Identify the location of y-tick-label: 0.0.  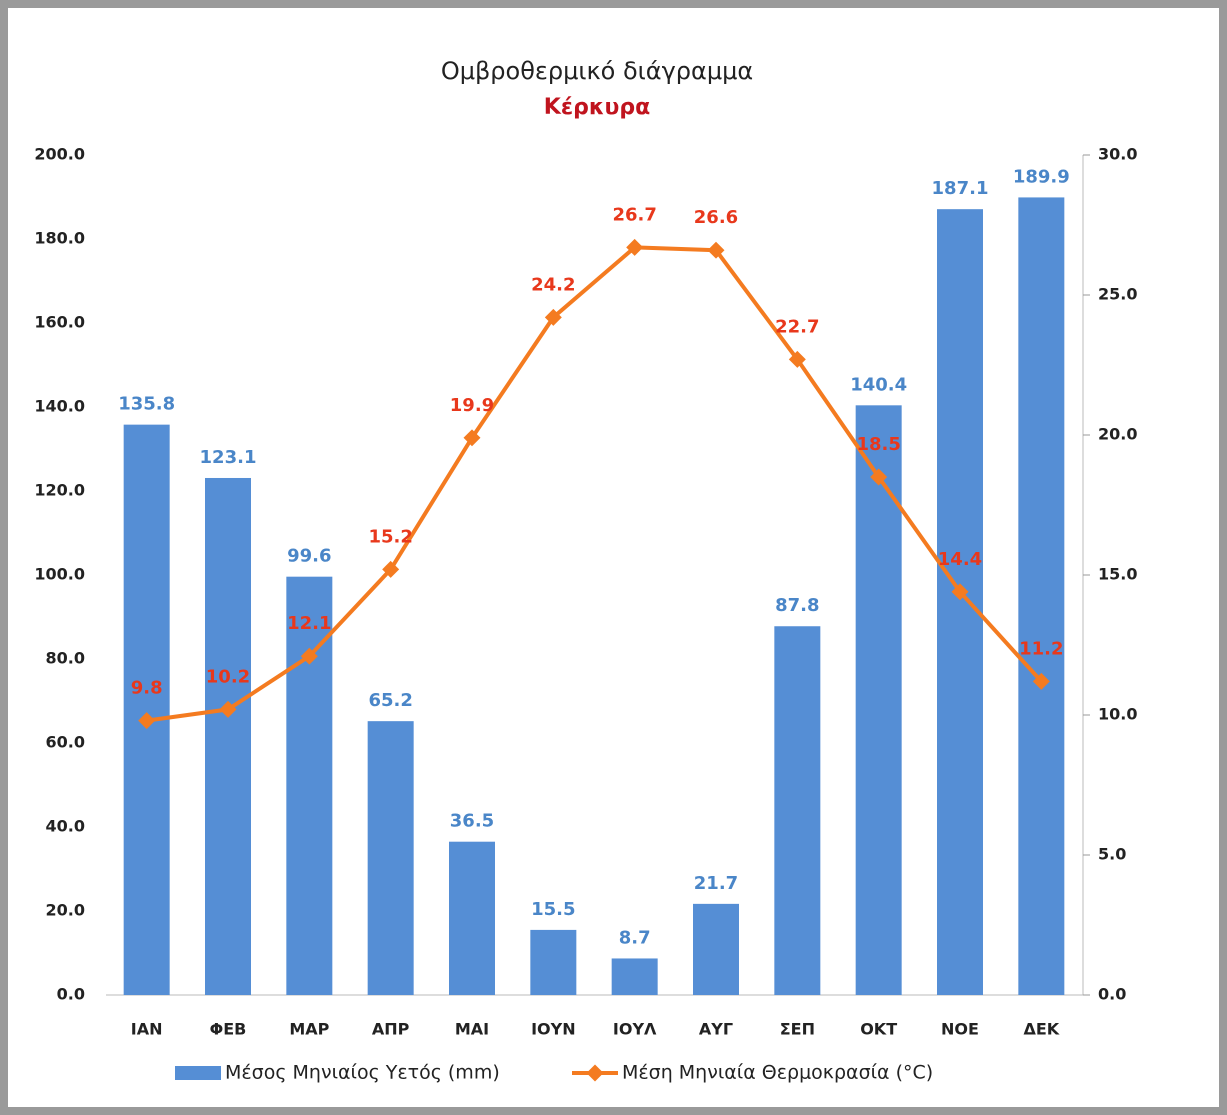
(71, 994).